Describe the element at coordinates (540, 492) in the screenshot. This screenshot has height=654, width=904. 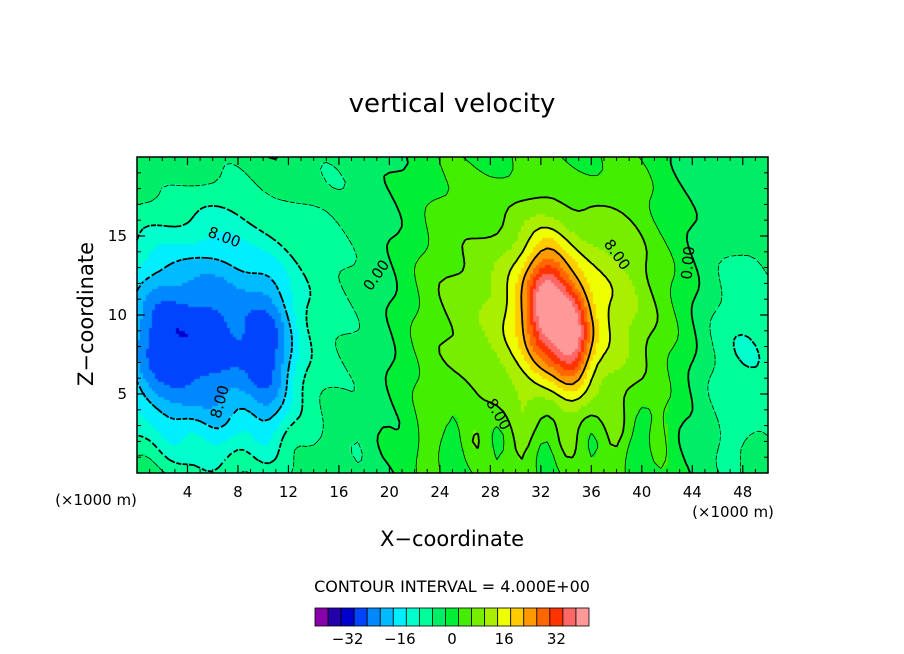
I see `x-tick-label: 32` at that location.